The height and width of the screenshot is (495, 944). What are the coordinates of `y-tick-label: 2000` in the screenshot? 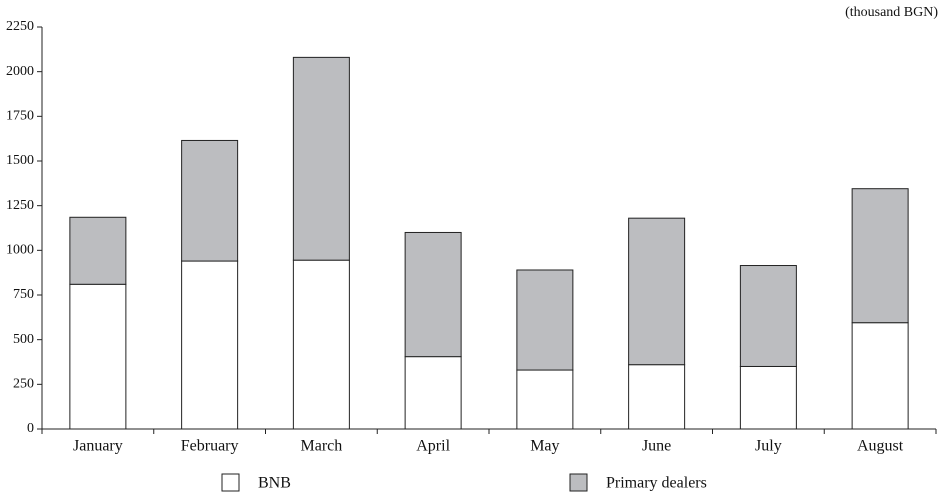 It's located at (20, 71).